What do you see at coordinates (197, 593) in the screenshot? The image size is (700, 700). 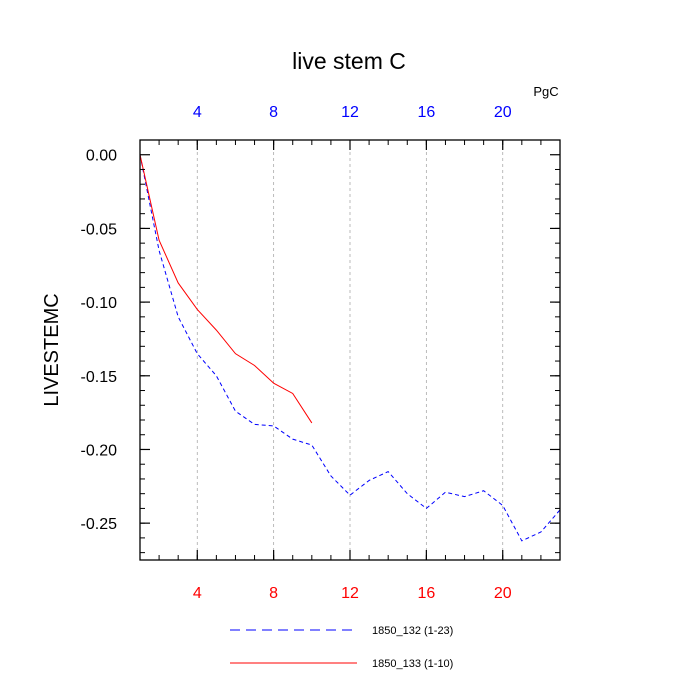 I see `x-tick-label-bottom: 4` at bounding box center [197, 593].